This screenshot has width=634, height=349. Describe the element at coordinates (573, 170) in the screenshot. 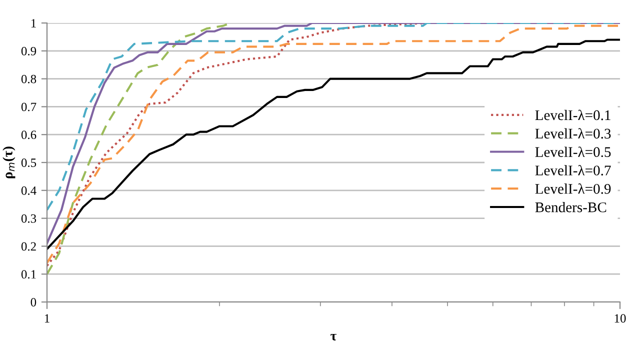

I see `legend-label: LevelI-λ=0.7` at that location.